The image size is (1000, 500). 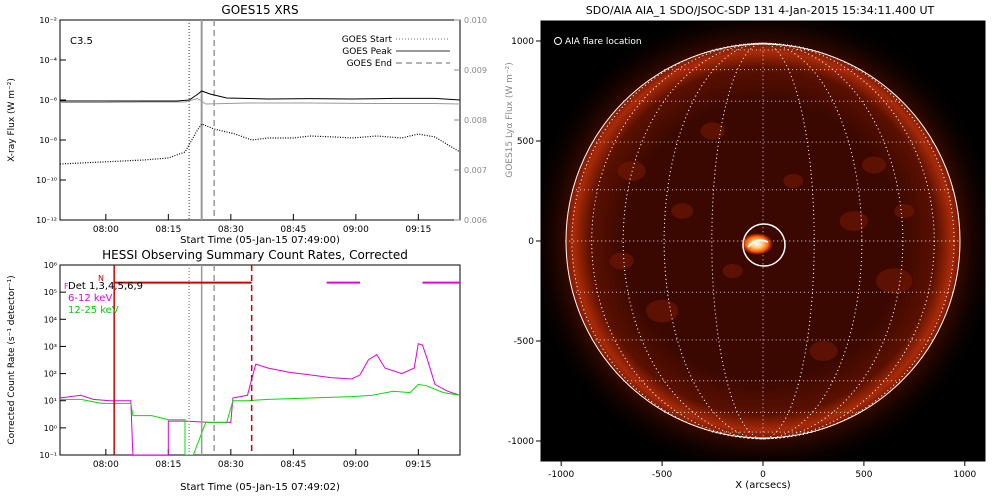 I want to click on goes-xlabel: Start Time (05-Jan-15 07:49:00), so click(x=260, y=240).